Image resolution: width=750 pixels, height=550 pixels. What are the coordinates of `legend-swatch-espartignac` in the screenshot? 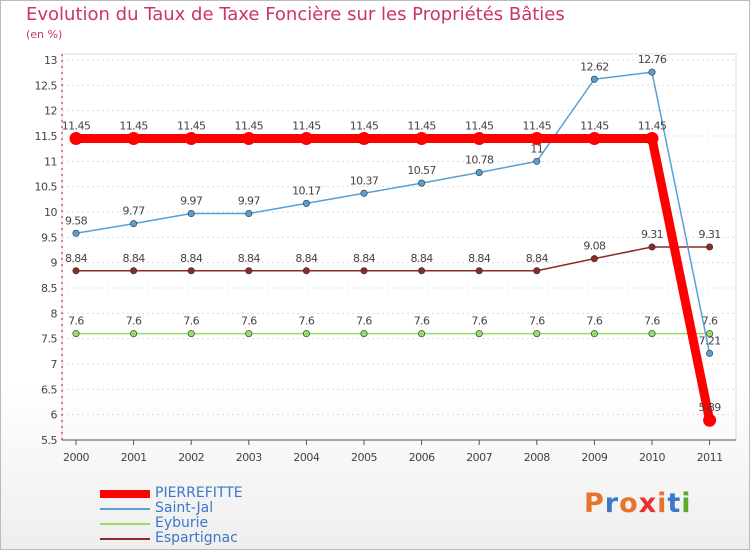 It's located at (125, 539).